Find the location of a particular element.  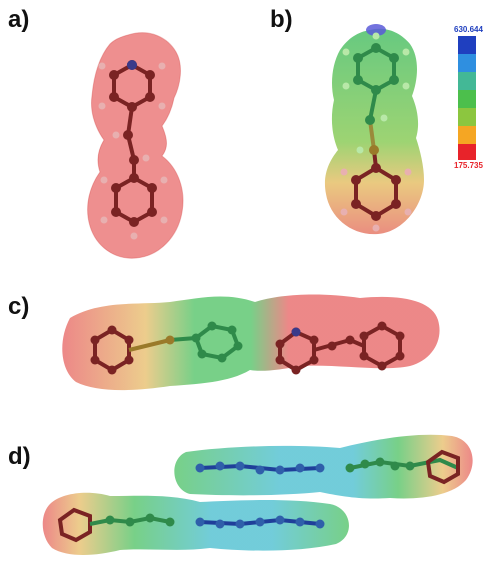

panel-b-top-atoms is located at coordinates (376, 84).